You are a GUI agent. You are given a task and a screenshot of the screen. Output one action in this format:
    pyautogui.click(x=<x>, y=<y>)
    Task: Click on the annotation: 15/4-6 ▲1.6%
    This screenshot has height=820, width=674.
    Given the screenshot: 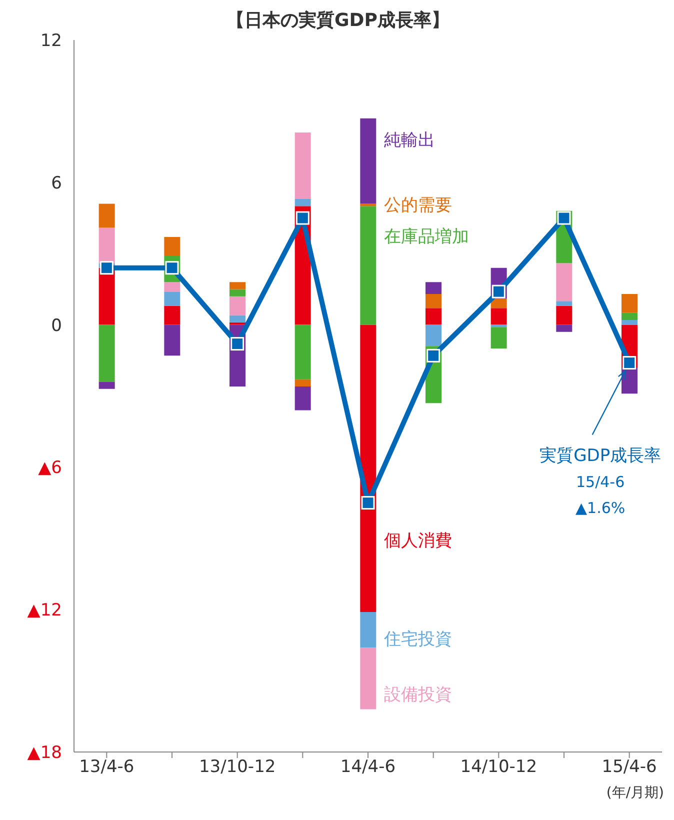 What is the action you would take?
    pyautogui.click(x=601, y=494)
    